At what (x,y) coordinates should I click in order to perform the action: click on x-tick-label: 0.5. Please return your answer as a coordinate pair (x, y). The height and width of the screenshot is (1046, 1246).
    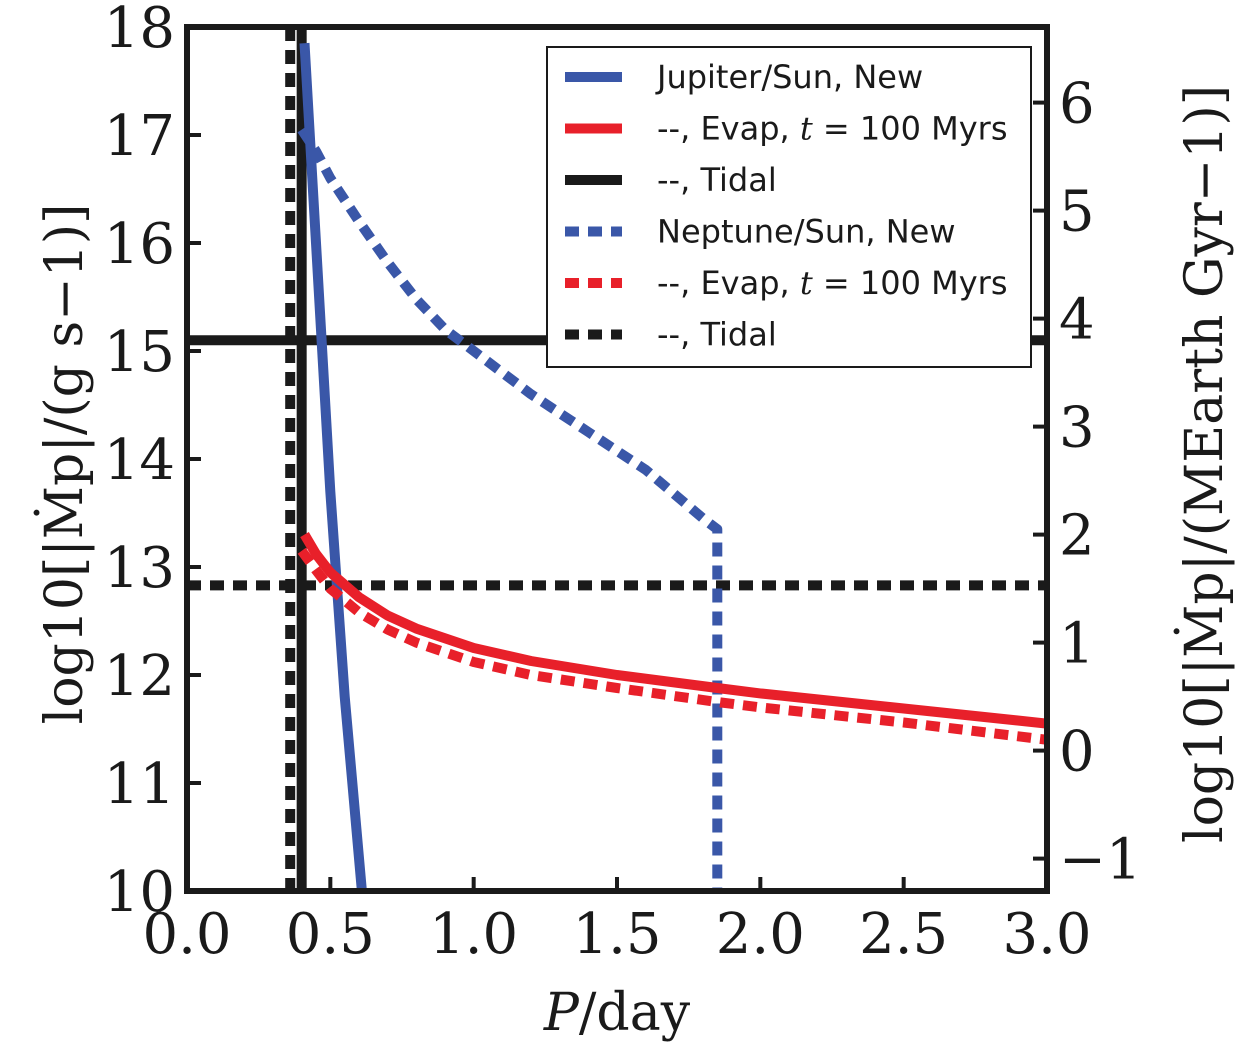
    Looking at the image, I should click on (330, 934).